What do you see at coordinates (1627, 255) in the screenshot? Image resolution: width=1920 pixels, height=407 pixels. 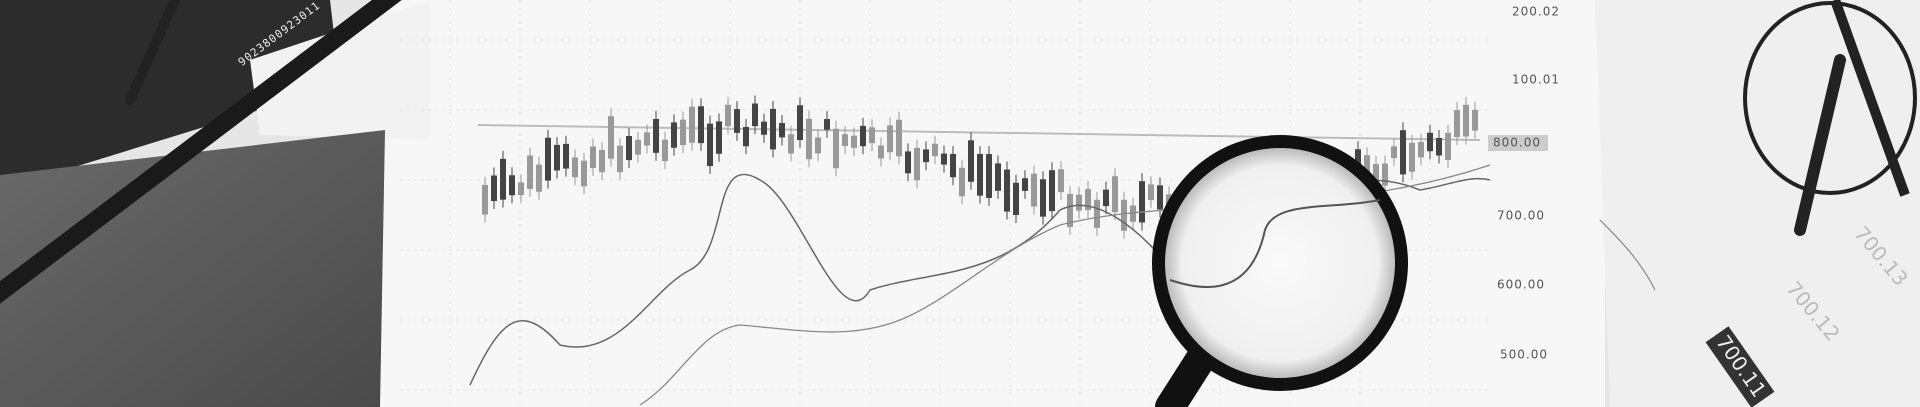 I see `sketch-line` at bounding box center [1627, 255].